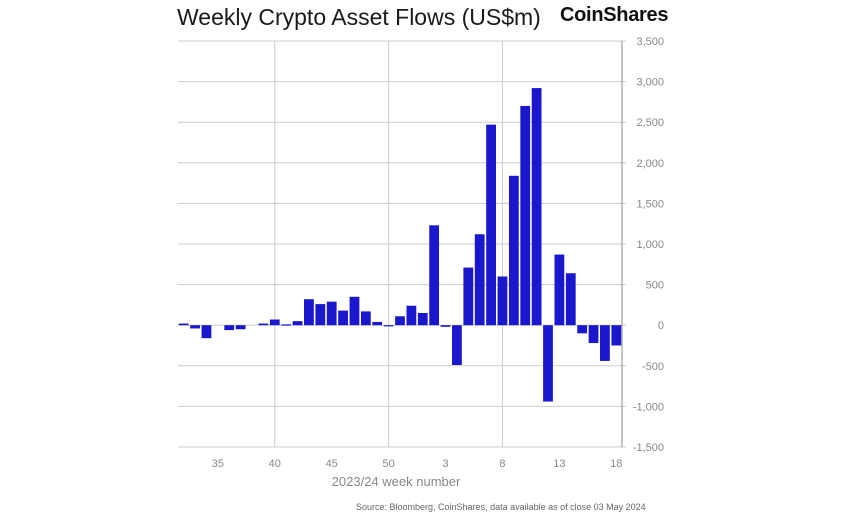 Image resolution: width=860 pixels, height=516 pixels. What do you see at coordinates (614, 15) in the screenshot?
I see `coinshares-logo: CoinShares` at bounding box center [614, 15].